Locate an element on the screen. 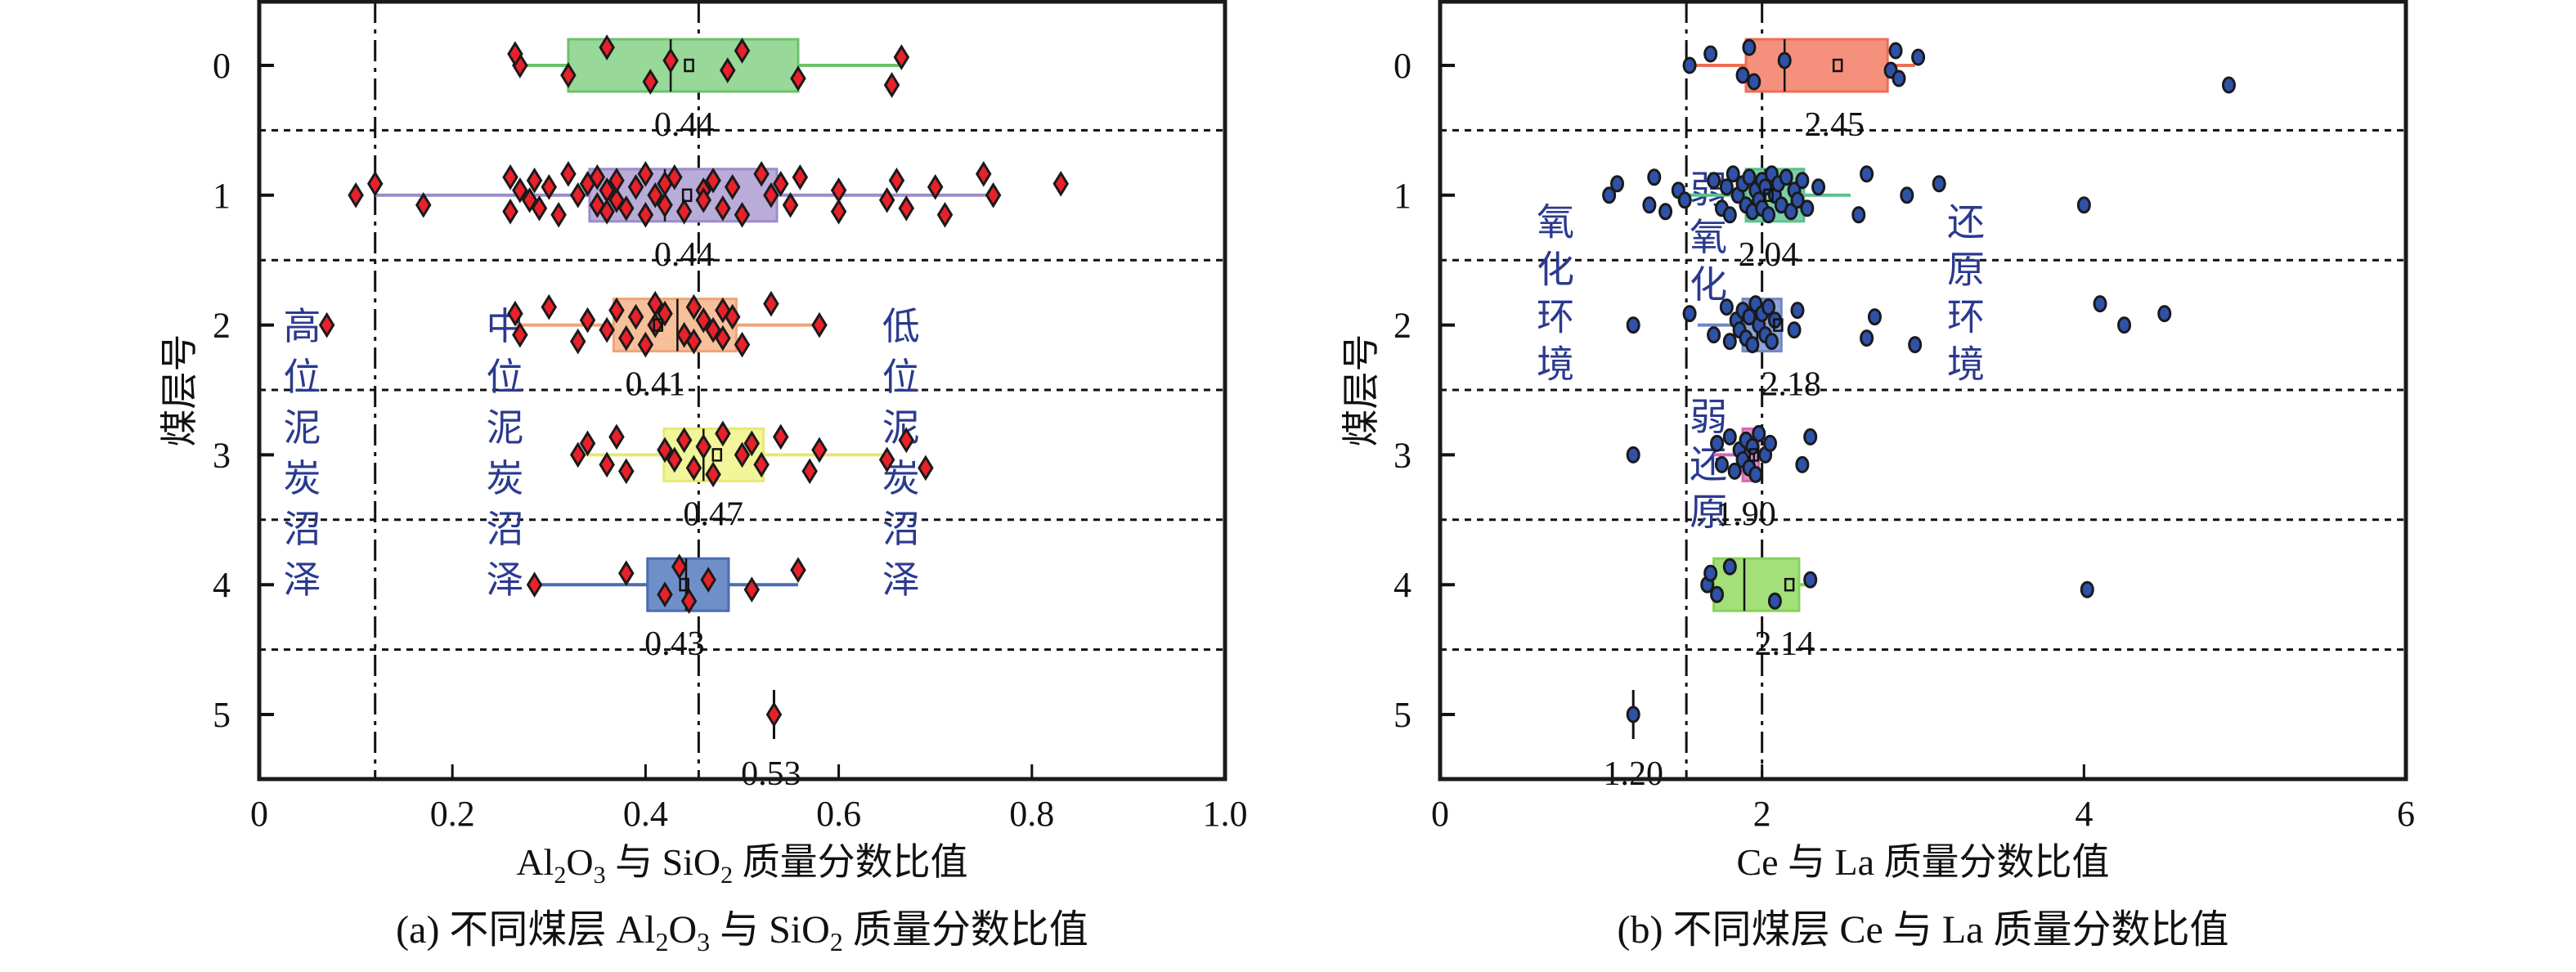 Image resolution: width=2576 pixels, height=972 pixels. x-tick-label: 2 is located at coordinates (1762, 814).